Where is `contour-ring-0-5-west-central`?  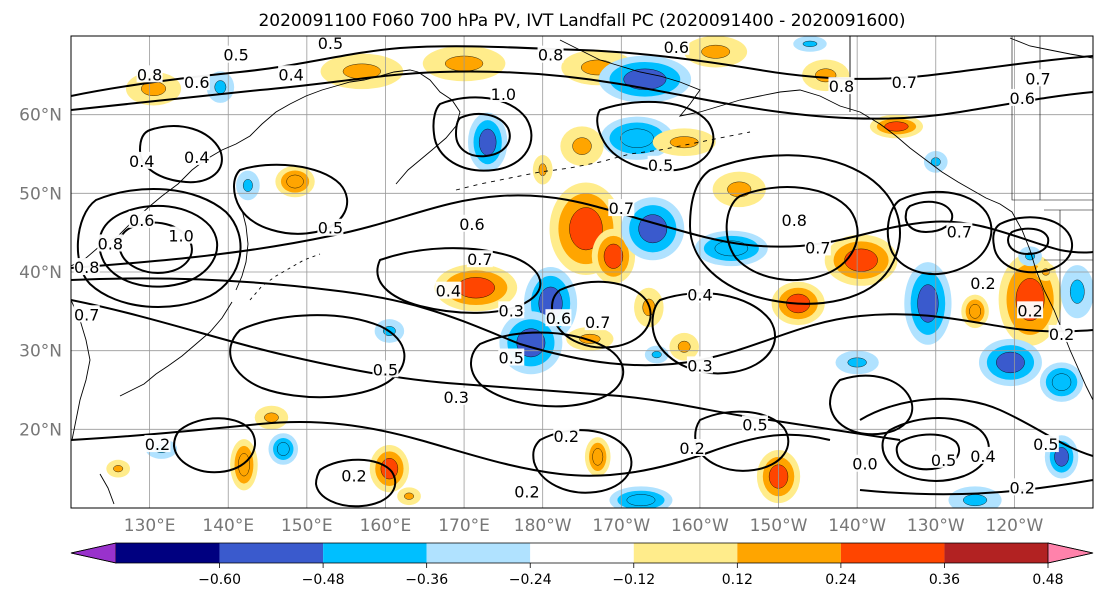 contour-ring-0-5-west-central is located at coordinates (291, 199).